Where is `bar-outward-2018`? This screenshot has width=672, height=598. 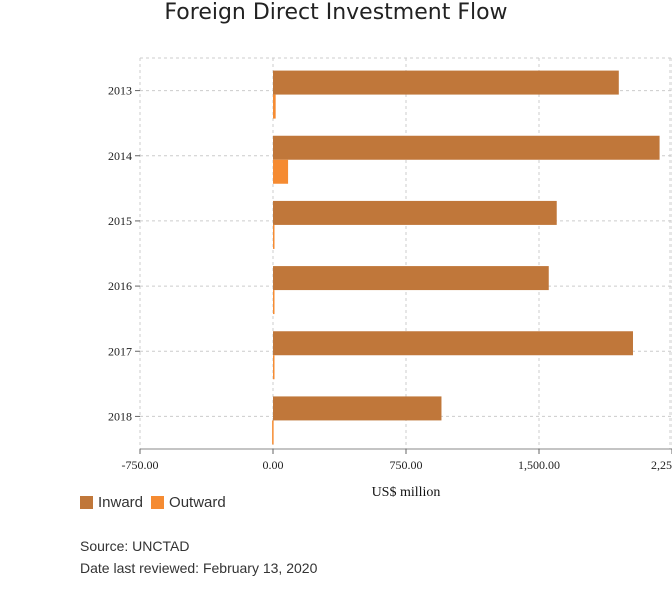 bar-outward-2018 is located at coordinates (273, 432).